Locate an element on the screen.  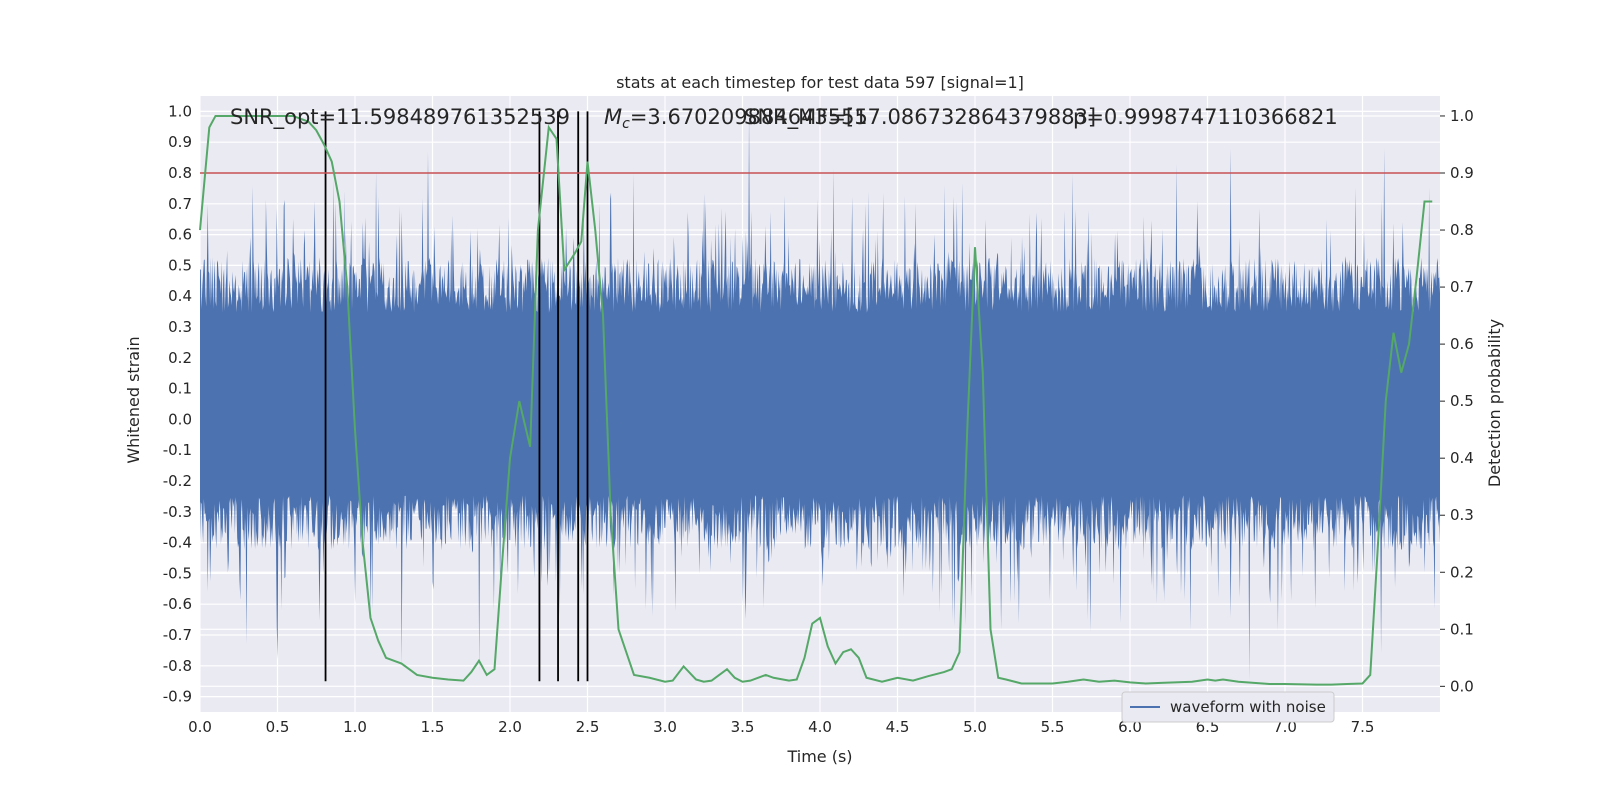
x-tick-label: 1.0 is located at coordinates (355, 727).